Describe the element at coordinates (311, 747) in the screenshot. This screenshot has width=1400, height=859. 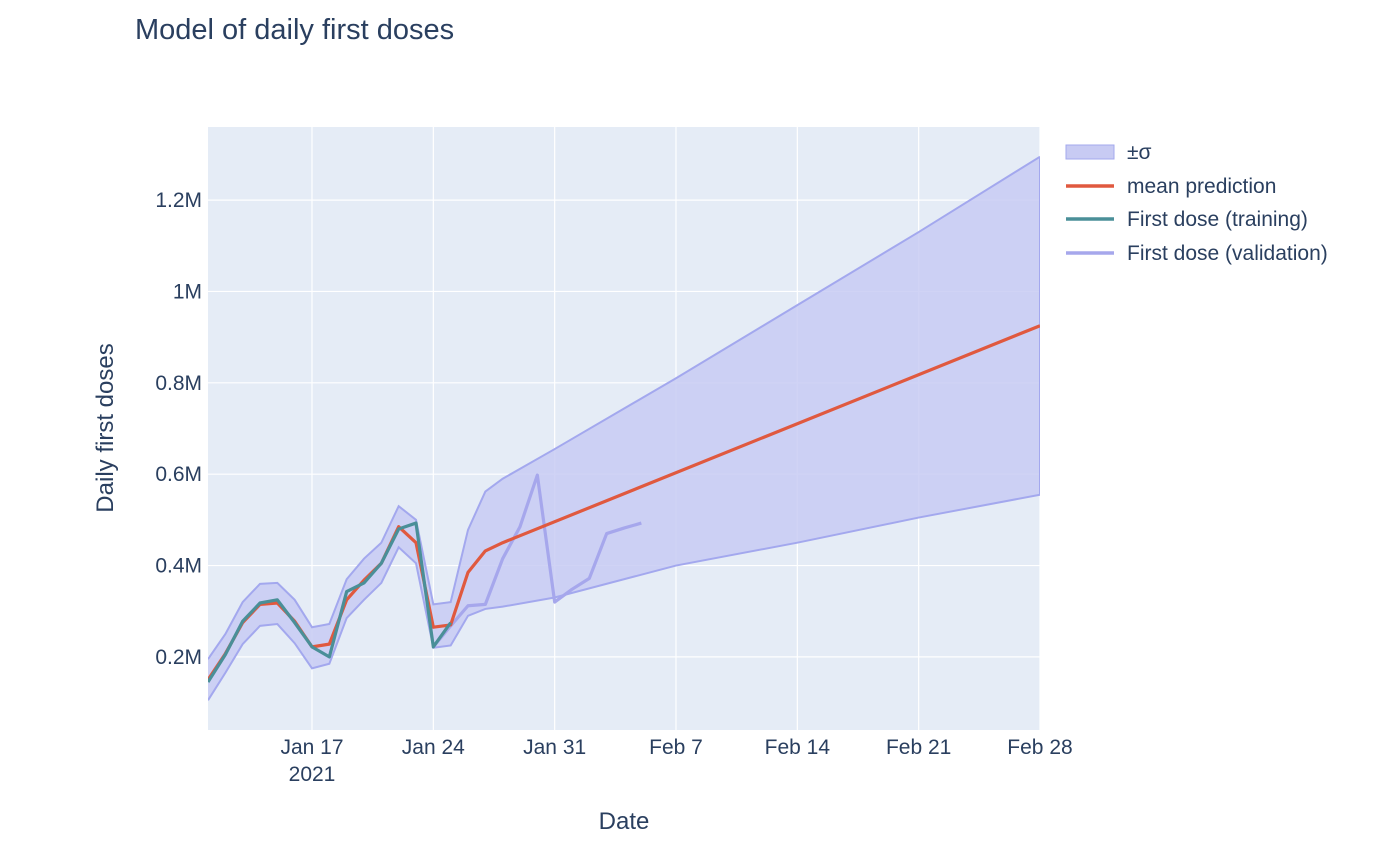
I see `x-tick-label: Jan 17` at that location.